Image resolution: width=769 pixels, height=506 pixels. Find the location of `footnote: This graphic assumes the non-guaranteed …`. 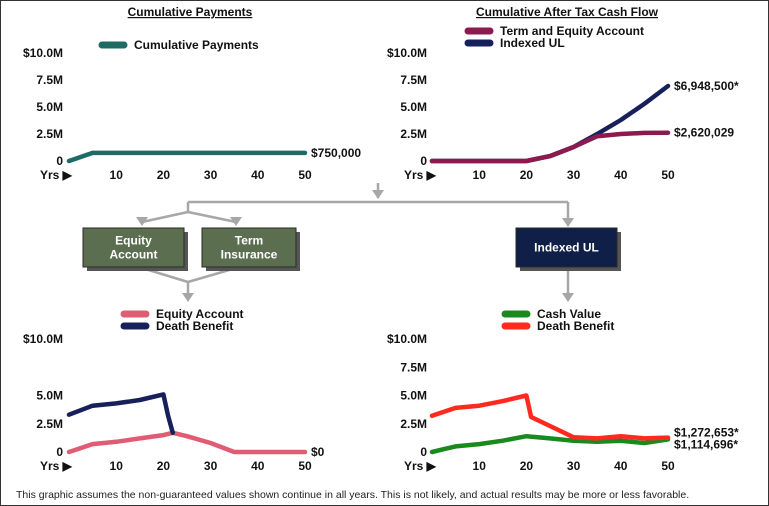

footnote: This graphic assumes the non-guaranteed … is located at coordinates (353, 495).